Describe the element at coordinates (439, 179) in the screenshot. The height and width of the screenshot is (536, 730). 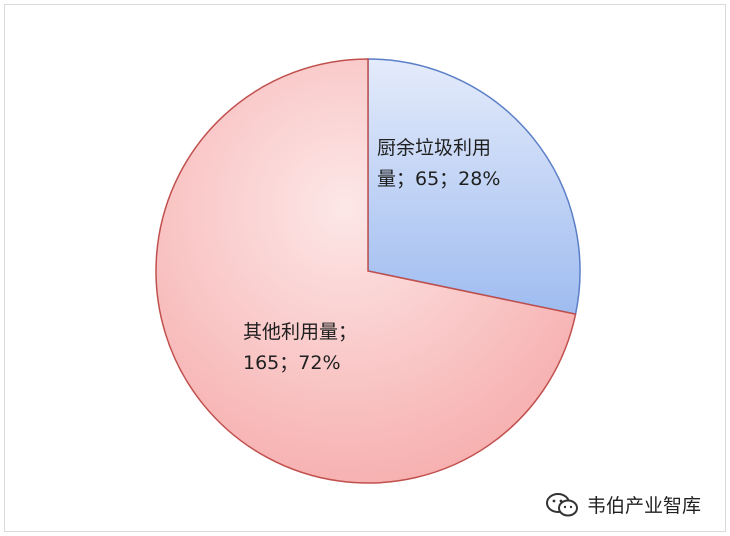
I see `data-label-kitchen-line2: 量；65；28%` at that location.